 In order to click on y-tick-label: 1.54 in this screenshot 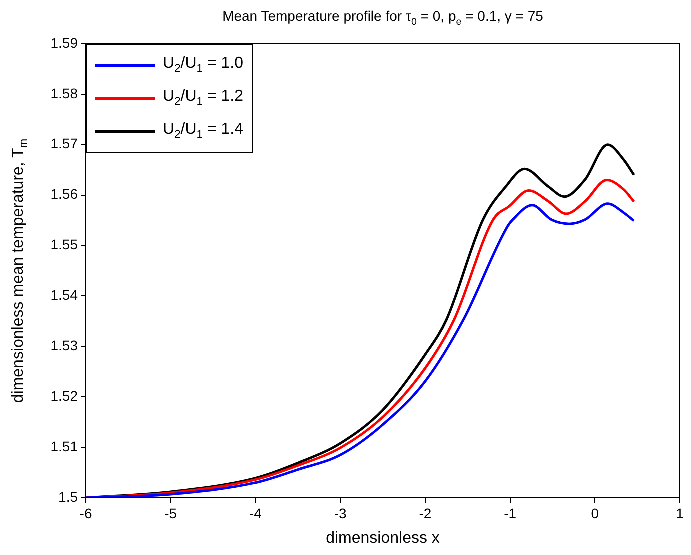, I will do `click(64, 295)`.